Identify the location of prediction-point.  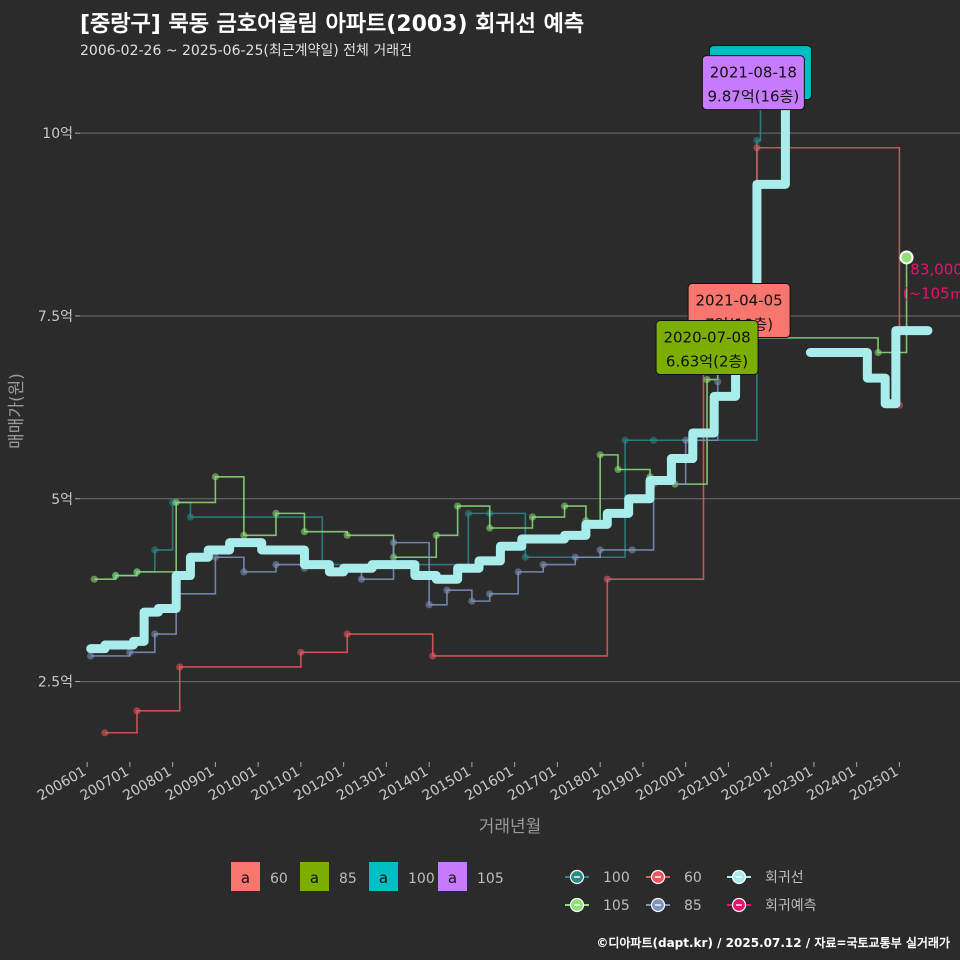
(906, 257).